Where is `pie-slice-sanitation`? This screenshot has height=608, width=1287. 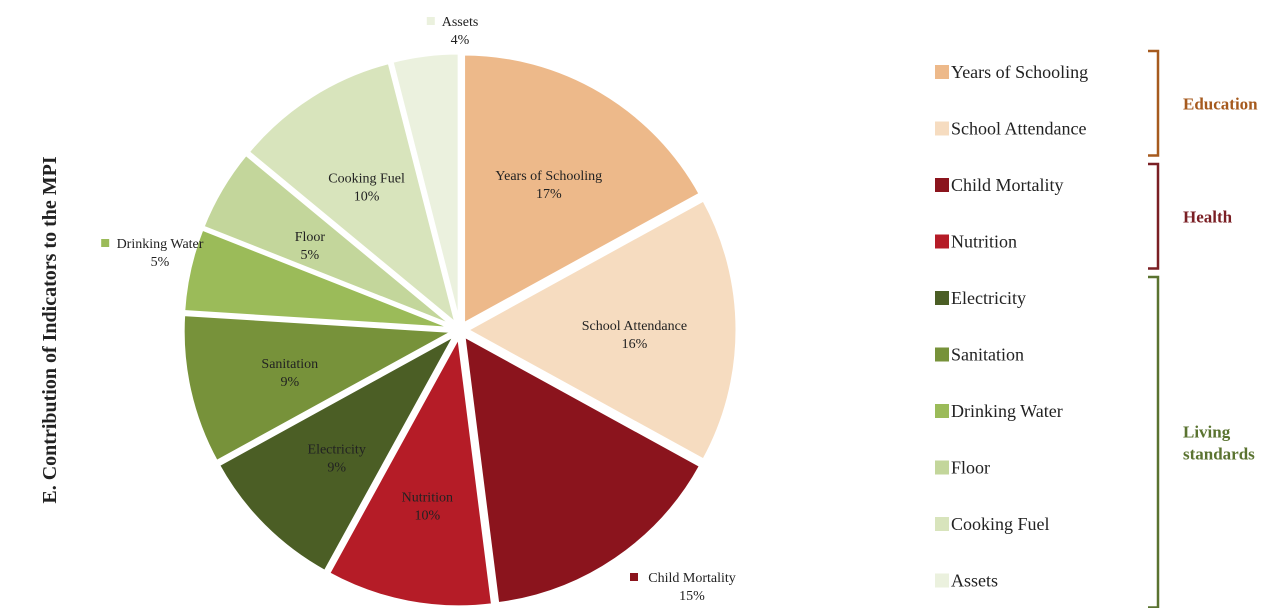 pie-slice-sanitation is located at coordinates (320, 388).